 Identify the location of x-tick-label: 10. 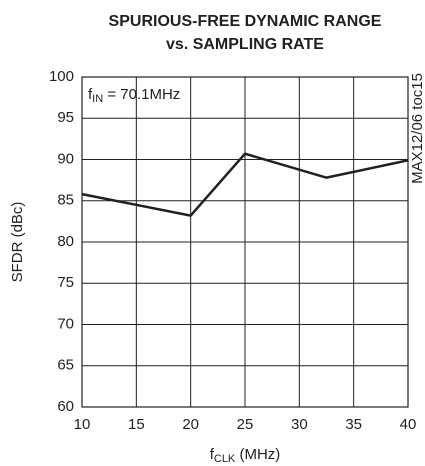
(82, 424).